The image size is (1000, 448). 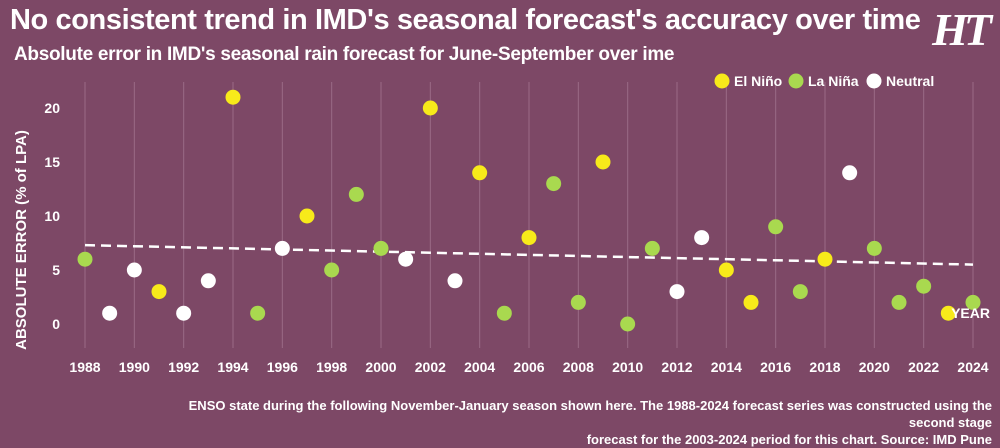 What do you see at coordinates (800, 292) in the screenshot?
I see `data-point-2017` at bounding box center [800, 292].